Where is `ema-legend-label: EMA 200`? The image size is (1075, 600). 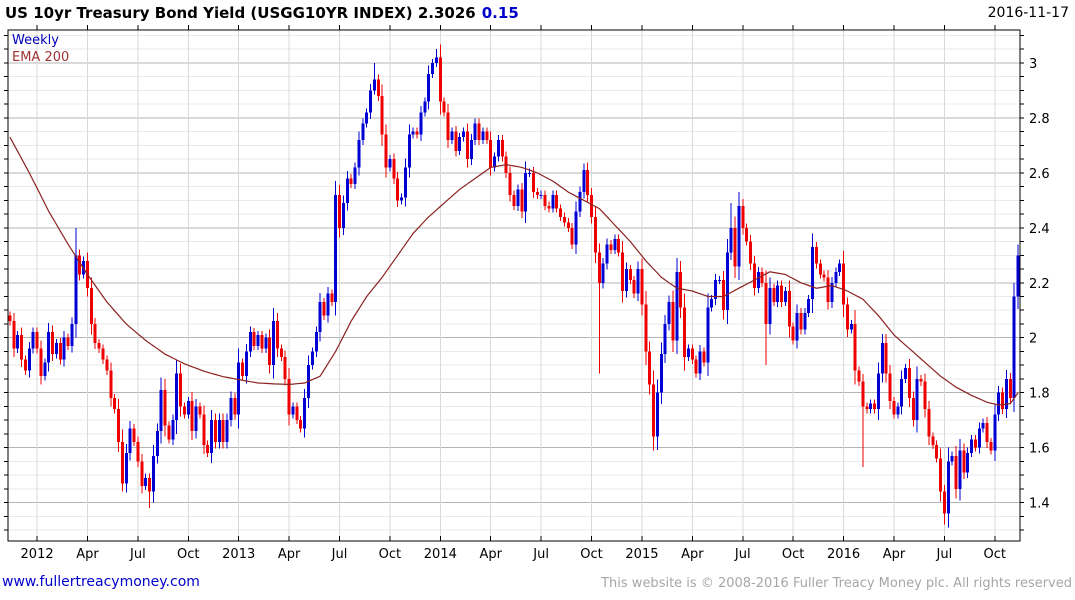
ema-legend-label: EMA 200 is located at coordinates (41, 57).